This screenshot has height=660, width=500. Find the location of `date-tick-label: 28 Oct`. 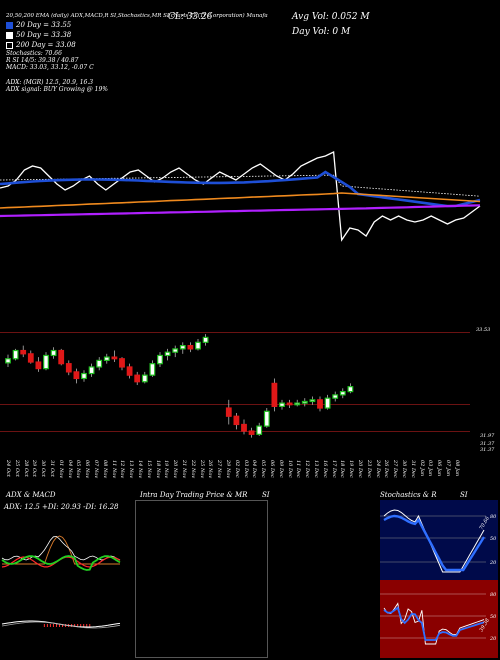

date-tick-label: 28 Oct is located at coordinates (25, 468).